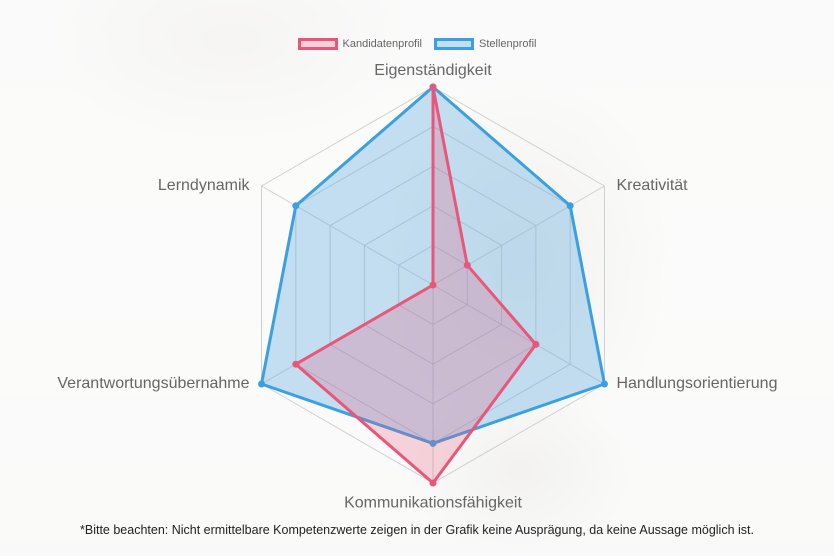 The image size is (834, 556). Describe the element at coordinates (204, 185) in the screenshot. I see `axis-label-6: Lerndynamik` at that location.